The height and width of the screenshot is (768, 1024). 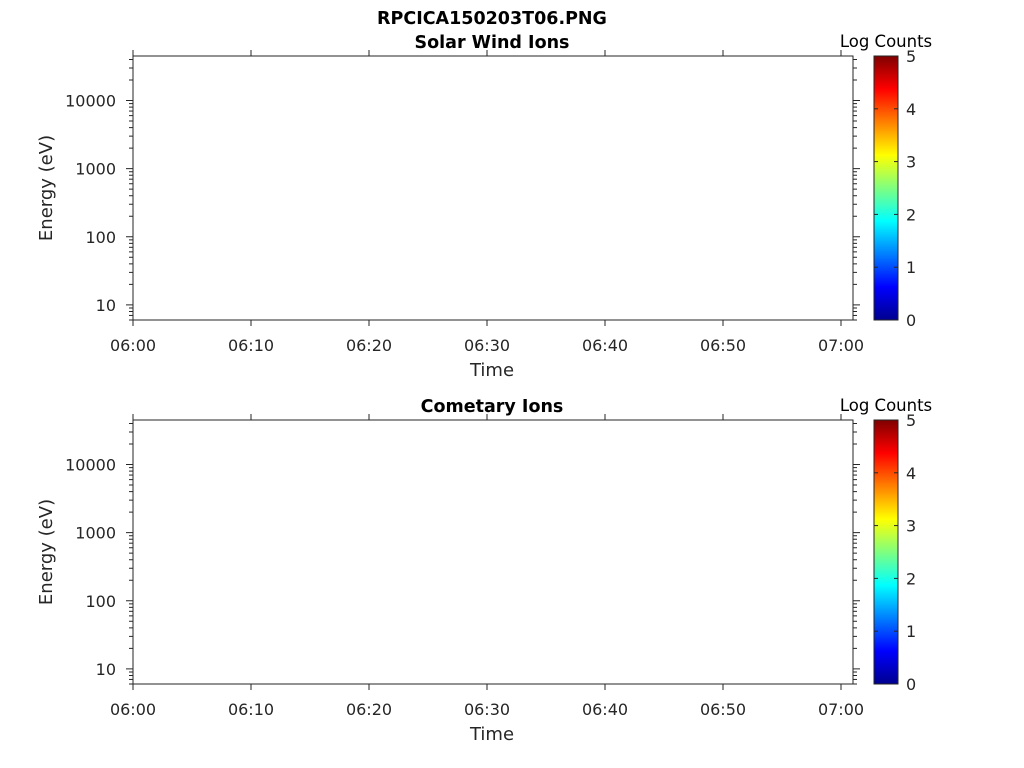 I want to click on figure-title: RPCICA150203T06.PNG, so click(x=492, y=19).